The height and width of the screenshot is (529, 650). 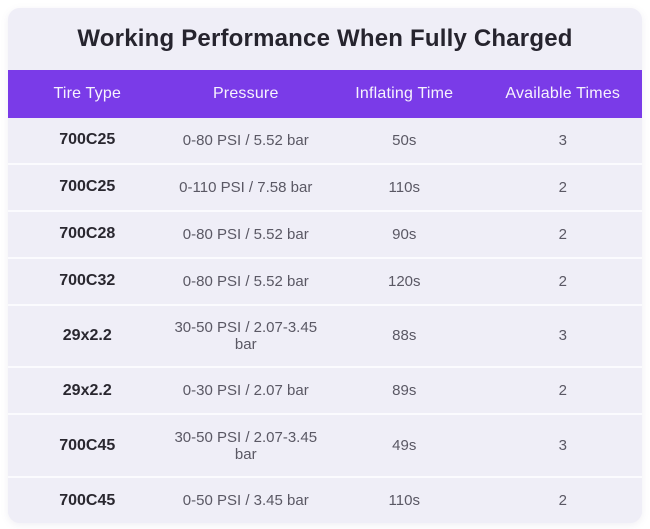 What do you see at coordinates (245, 391) in the screenshot?
I see `cell-pressure: 0-30 PSI / 2.07 bar` at bounding box center [245, 391].